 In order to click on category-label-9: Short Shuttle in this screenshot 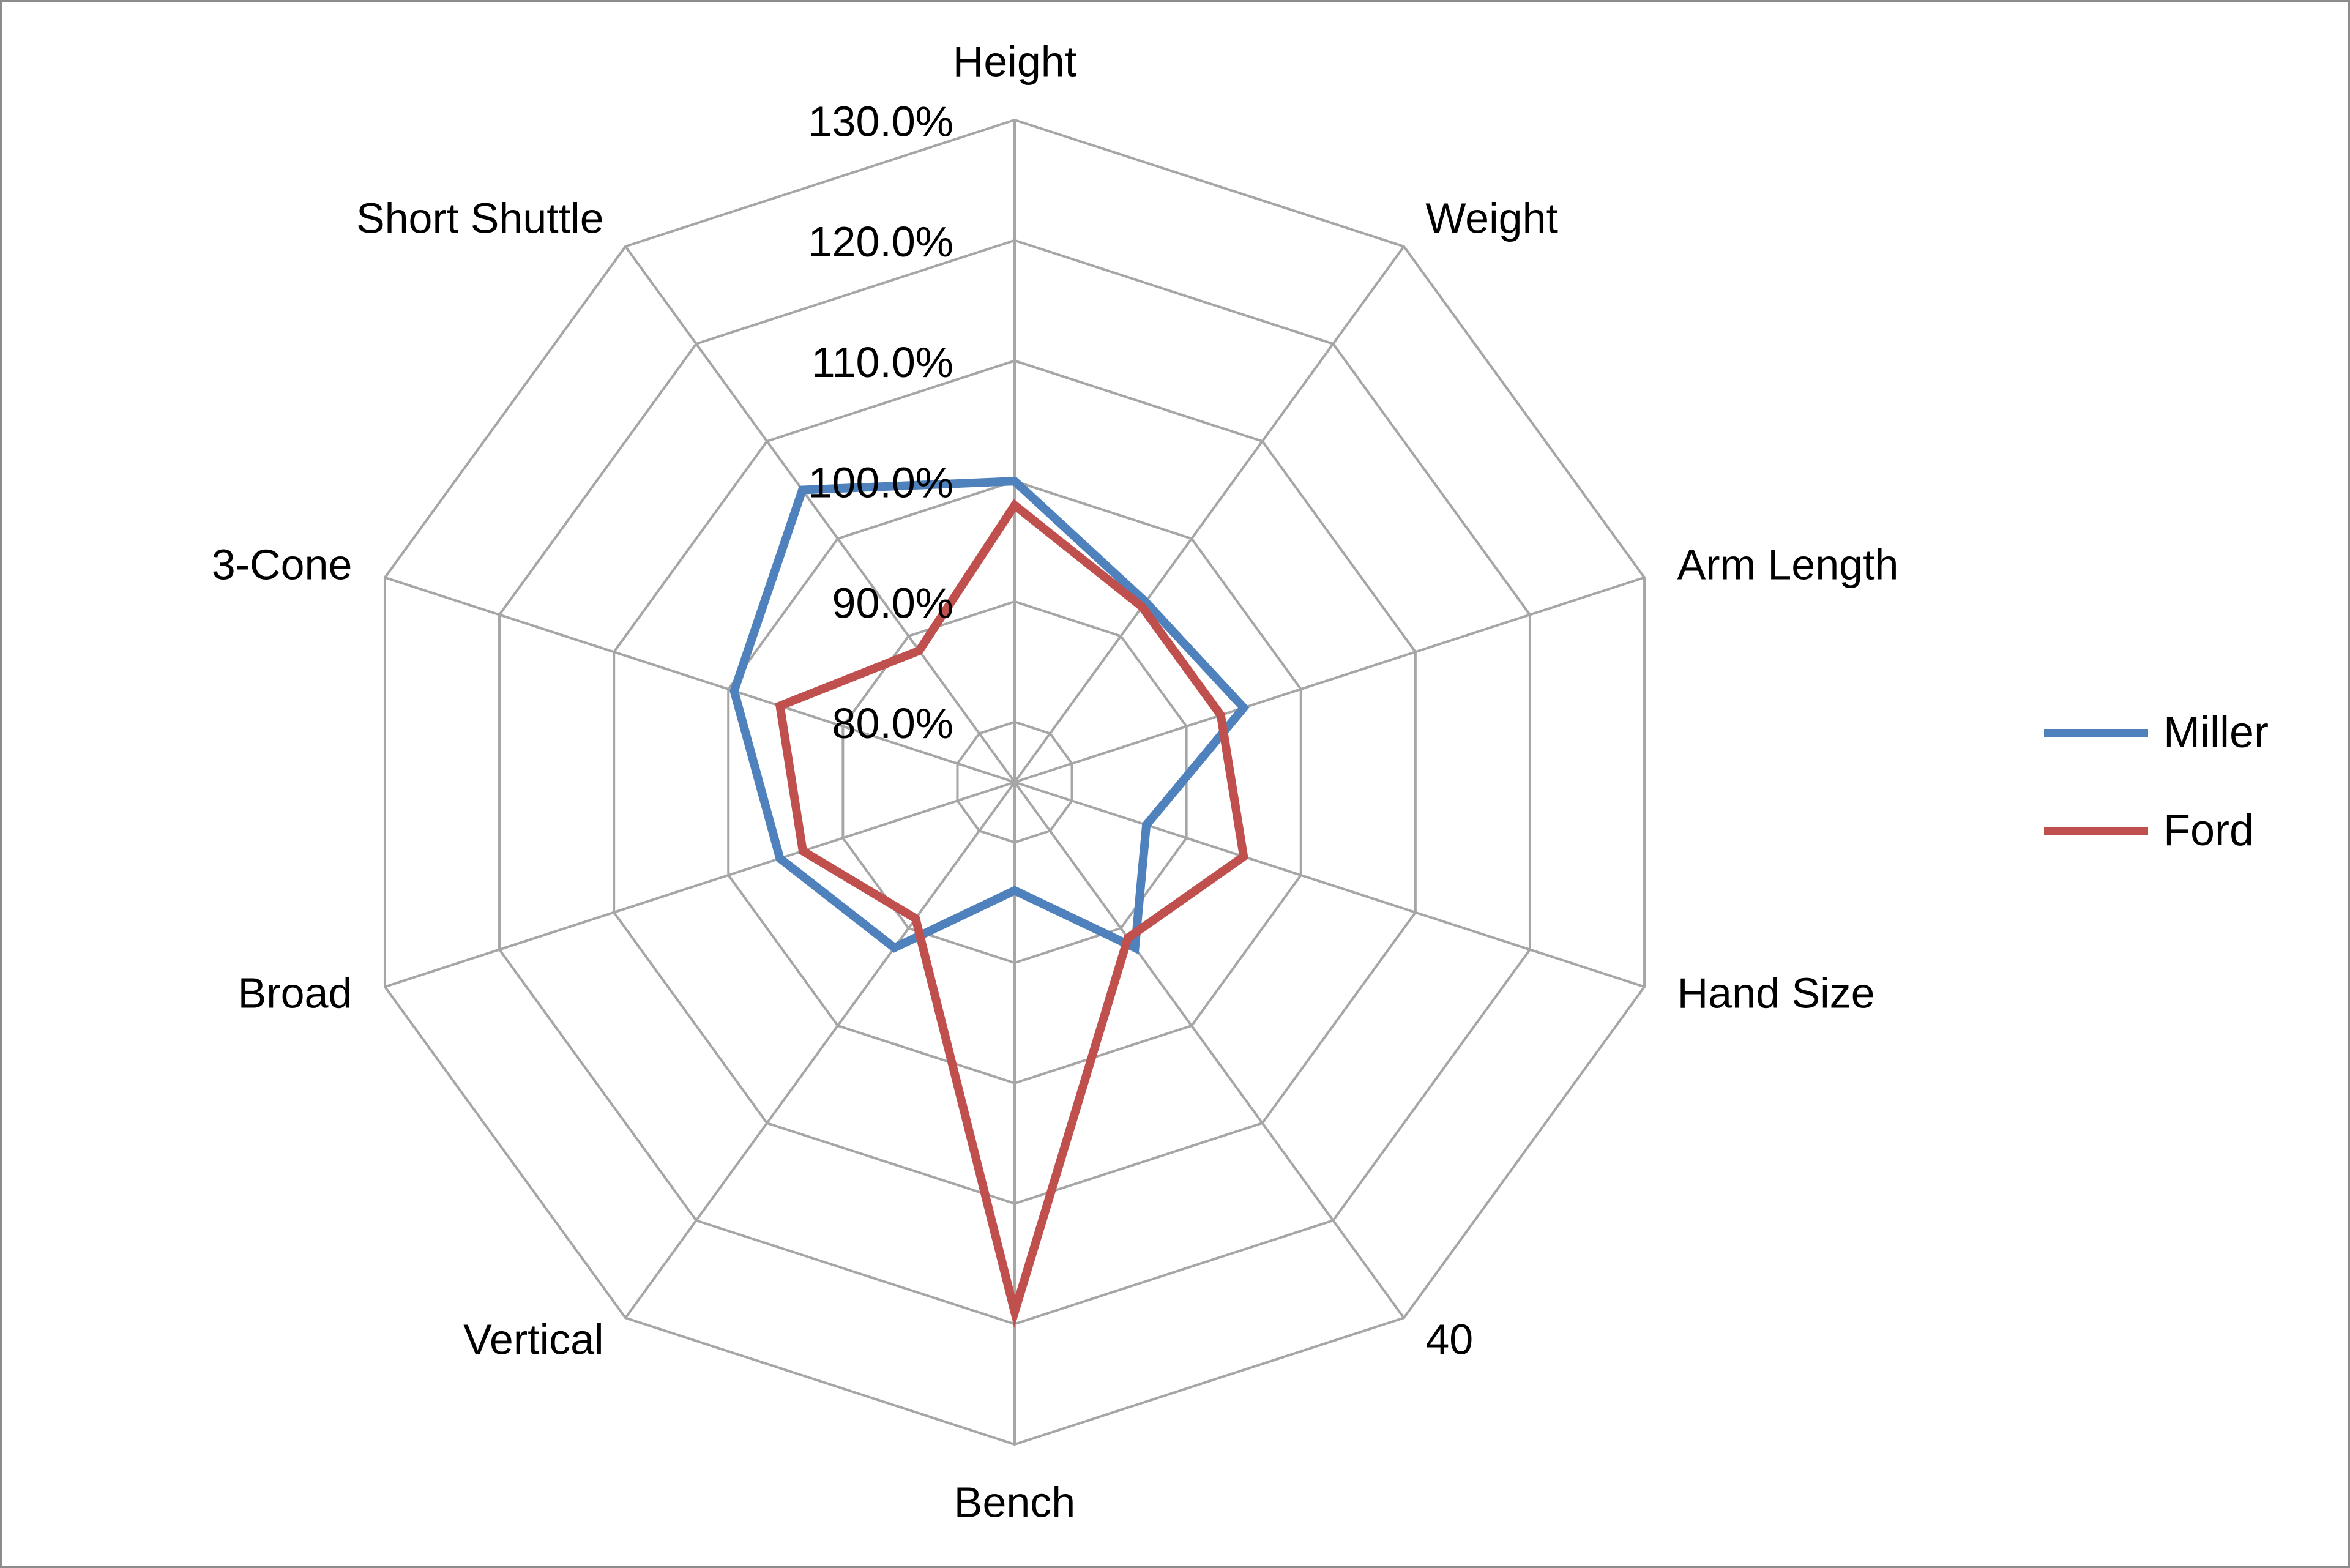, I will do `click(480, 218)`.